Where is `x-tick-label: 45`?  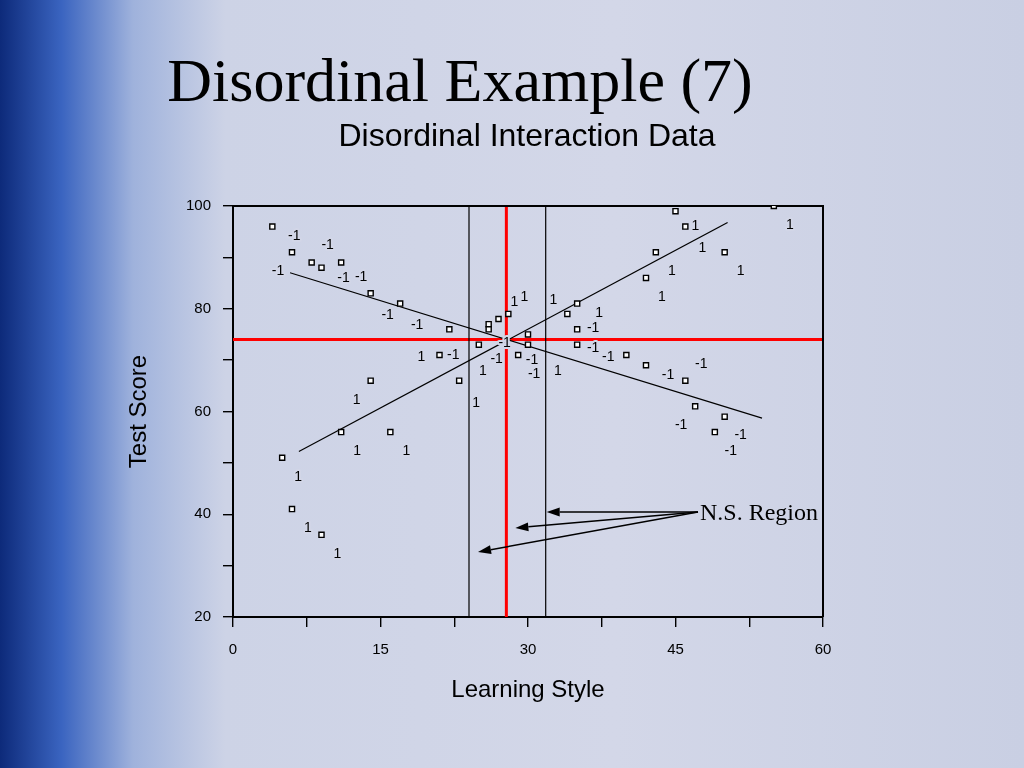
x-tick-label: 45 is located at coordinates (675, 649).